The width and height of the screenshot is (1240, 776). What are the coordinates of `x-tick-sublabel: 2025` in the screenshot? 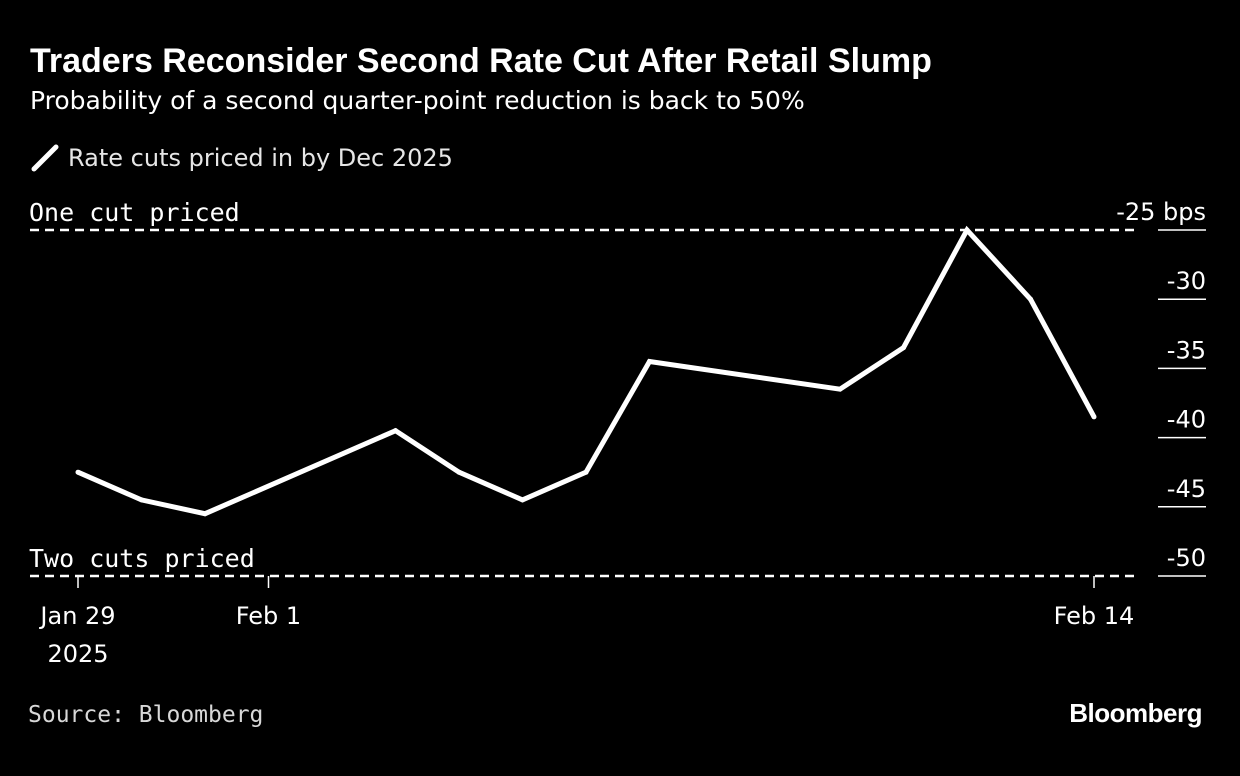 It's located at (77, 654).